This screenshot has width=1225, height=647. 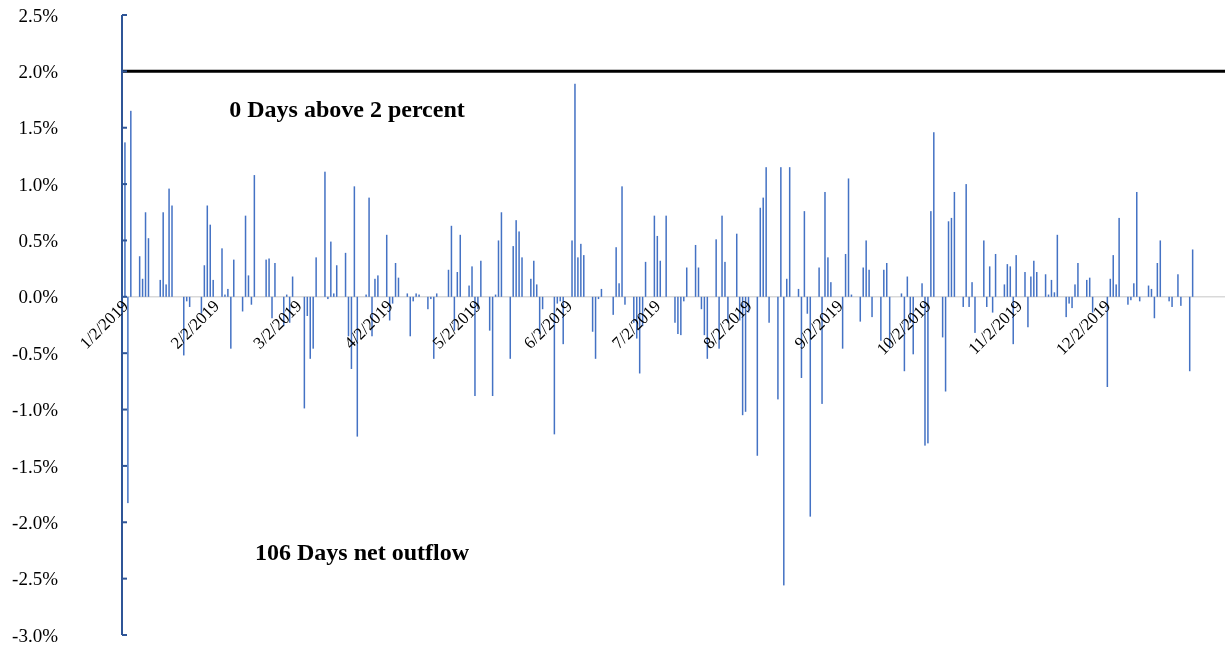 I want to click on y-tick-label: -0.5%, so click(x=35, y=353).